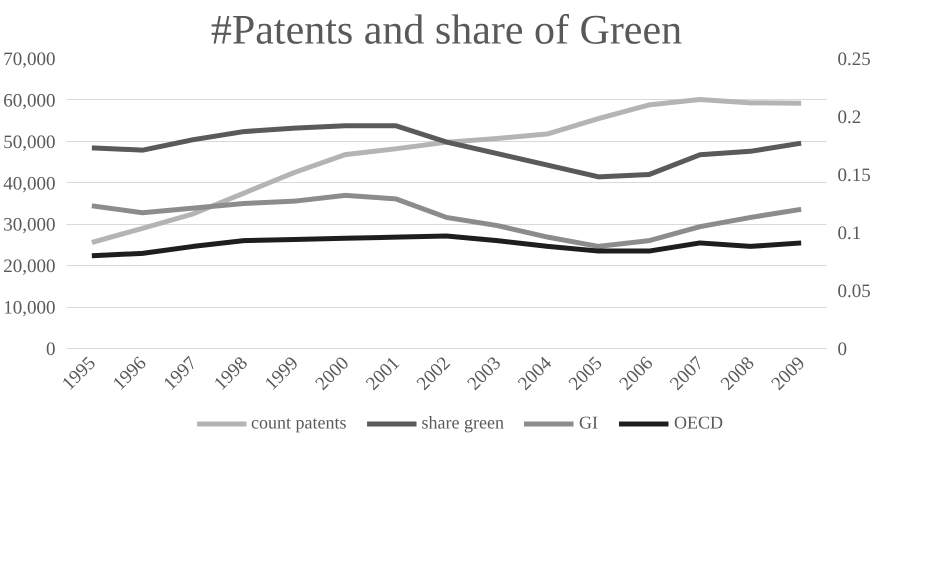 This screenshot has width=932, height=567. What do you see at coordinates (854, 291) in the screenshot?
I see `y2-tick-label: 0.05` at bounding box center [854, 291].